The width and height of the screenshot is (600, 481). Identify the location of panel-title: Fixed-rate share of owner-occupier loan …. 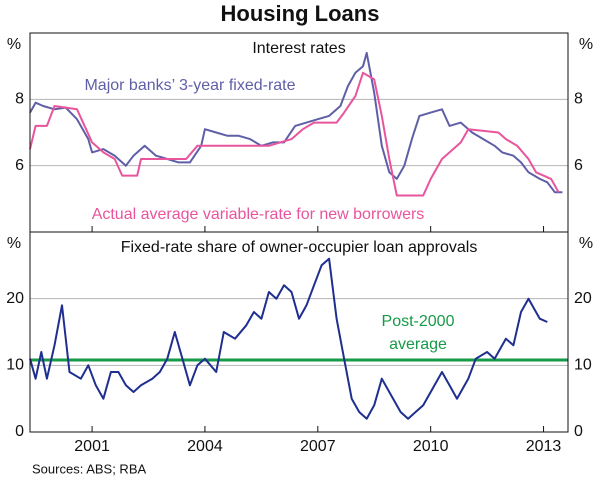
(299, 247).